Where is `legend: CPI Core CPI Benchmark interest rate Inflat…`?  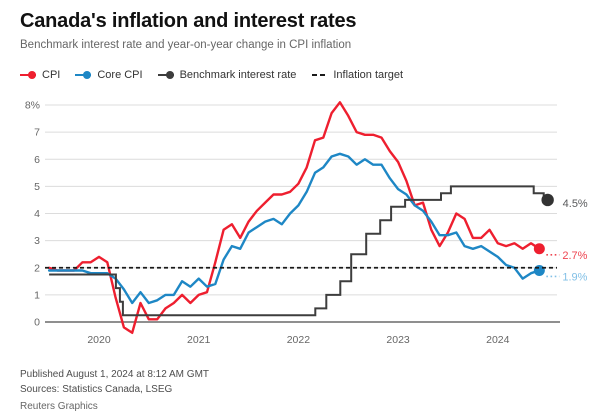 legend: CPI Core CPI Benchmark interest rate Inflat… is located at coordinates (211, 75).